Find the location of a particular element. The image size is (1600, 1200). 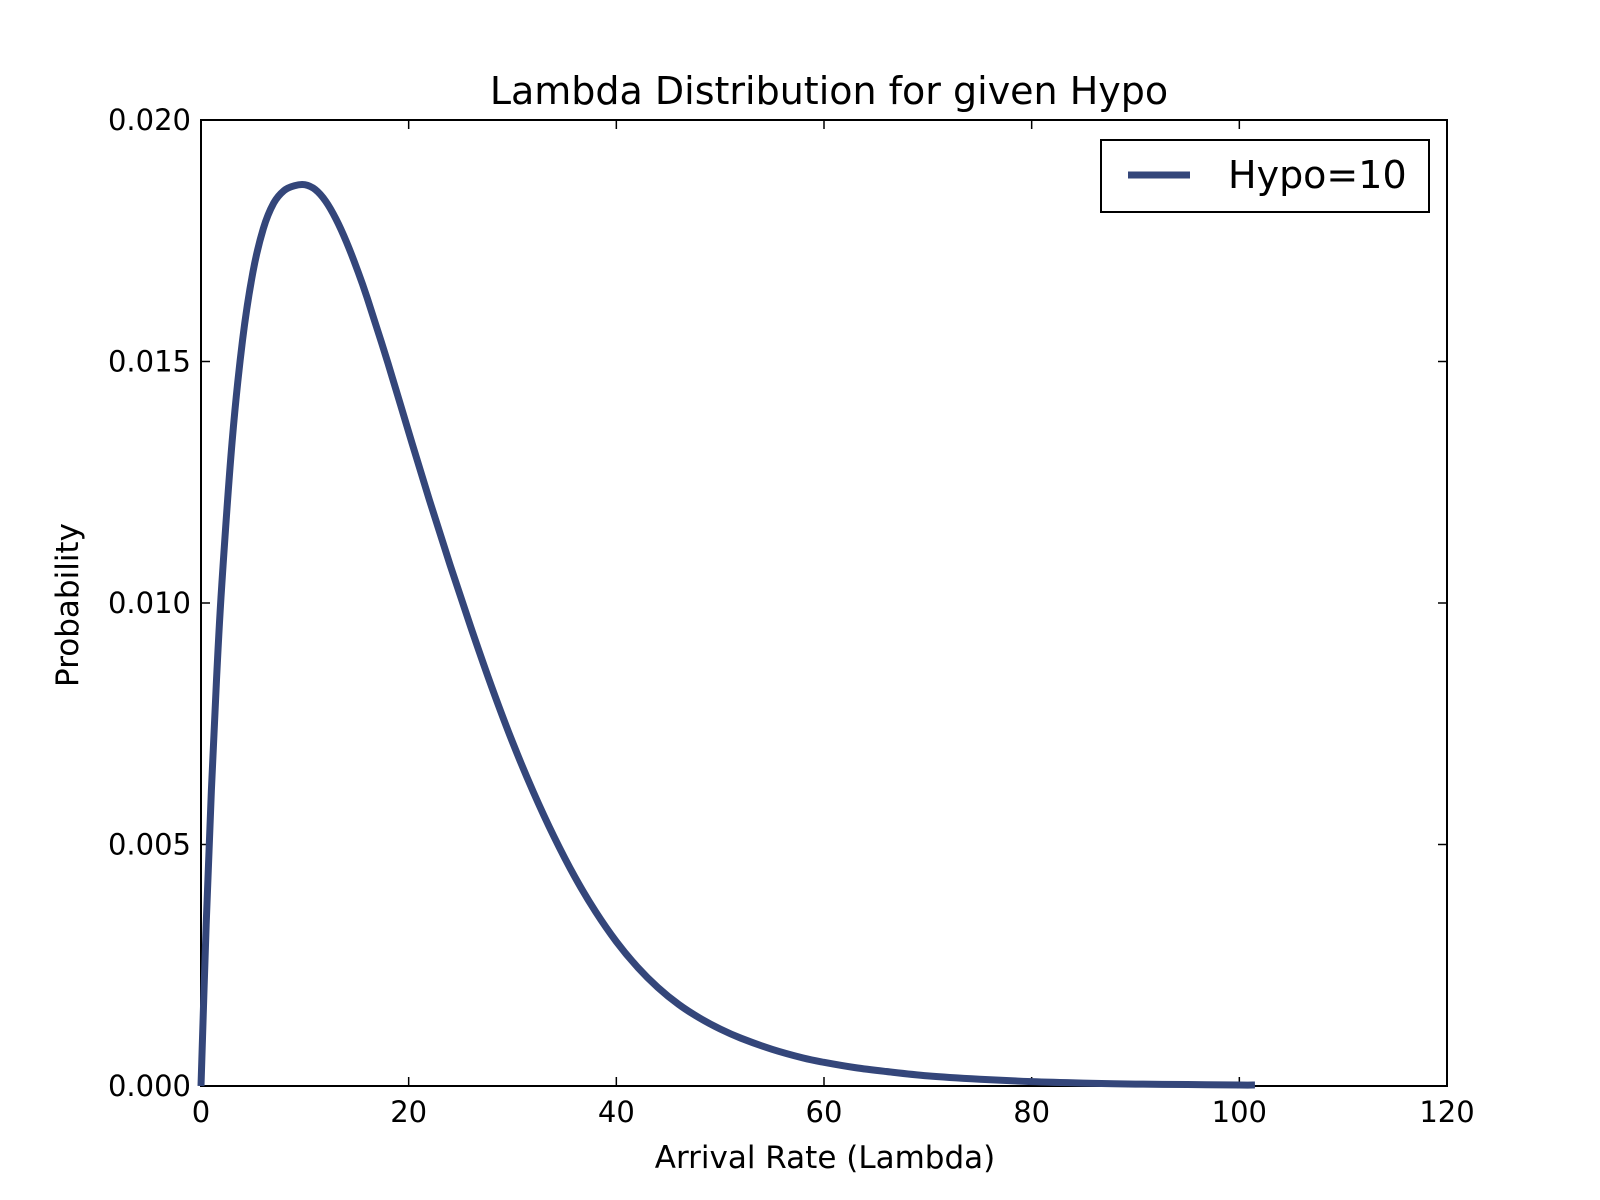

chart-title: Lambda Distribution for given Hypo is located at coordinates (829, 91).